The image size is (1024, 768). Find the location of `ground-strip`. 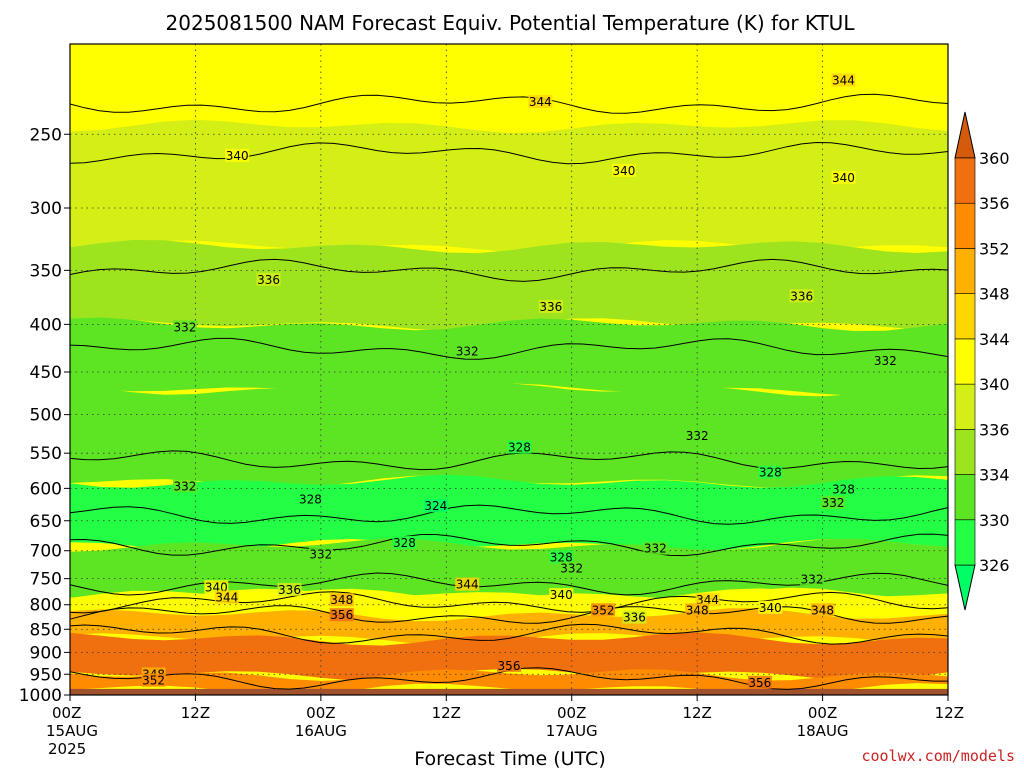

ground-strip is located at coordinates (509, 691).